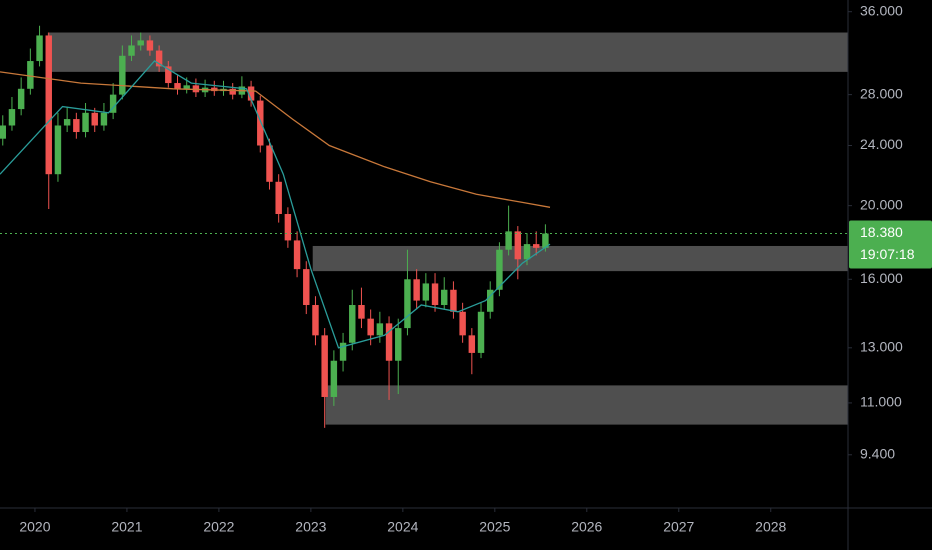  I want to click on x-tick-label: 2022, so click(218, 527).